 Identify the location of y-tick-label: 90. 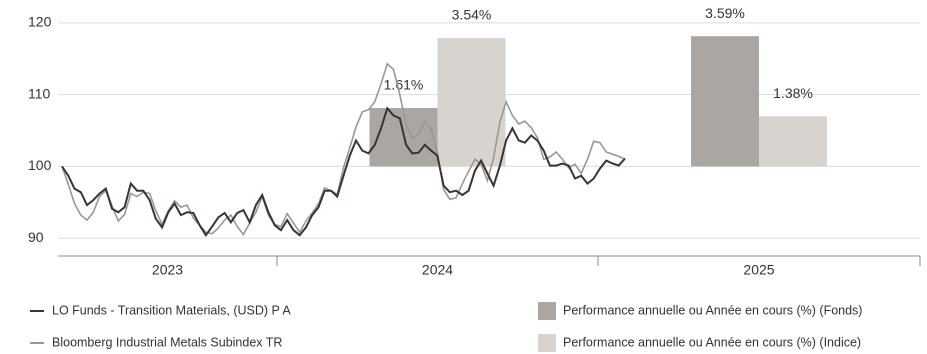
(36, 237).